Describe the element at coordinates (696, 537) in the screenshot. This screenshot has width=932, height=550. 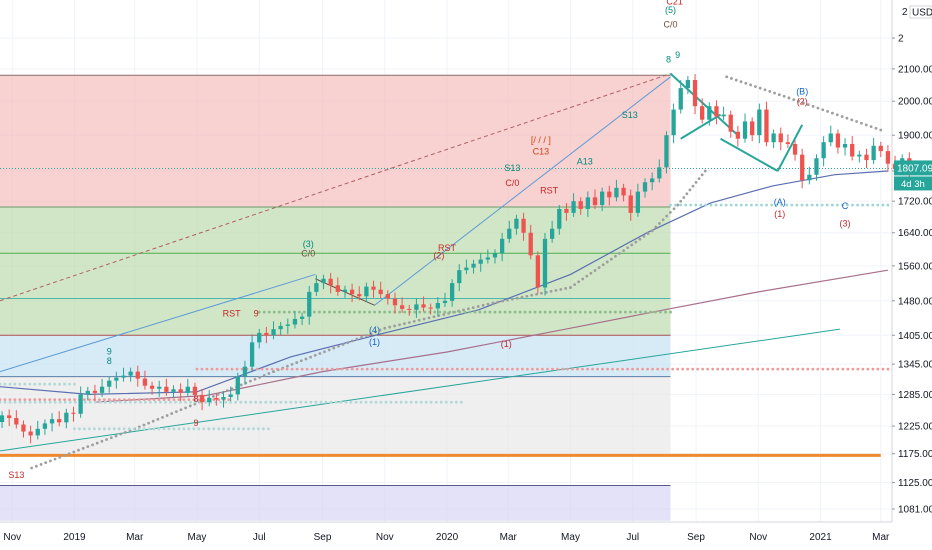
I see `time-tick-label: Sep` at that location.